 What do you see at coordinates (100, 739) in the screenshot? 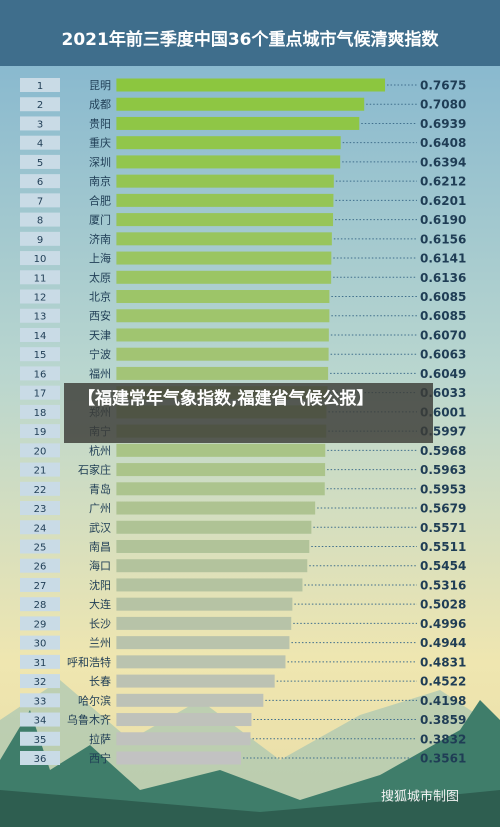
I see `category-label: 拉萨` at bounding box center [100, 739].